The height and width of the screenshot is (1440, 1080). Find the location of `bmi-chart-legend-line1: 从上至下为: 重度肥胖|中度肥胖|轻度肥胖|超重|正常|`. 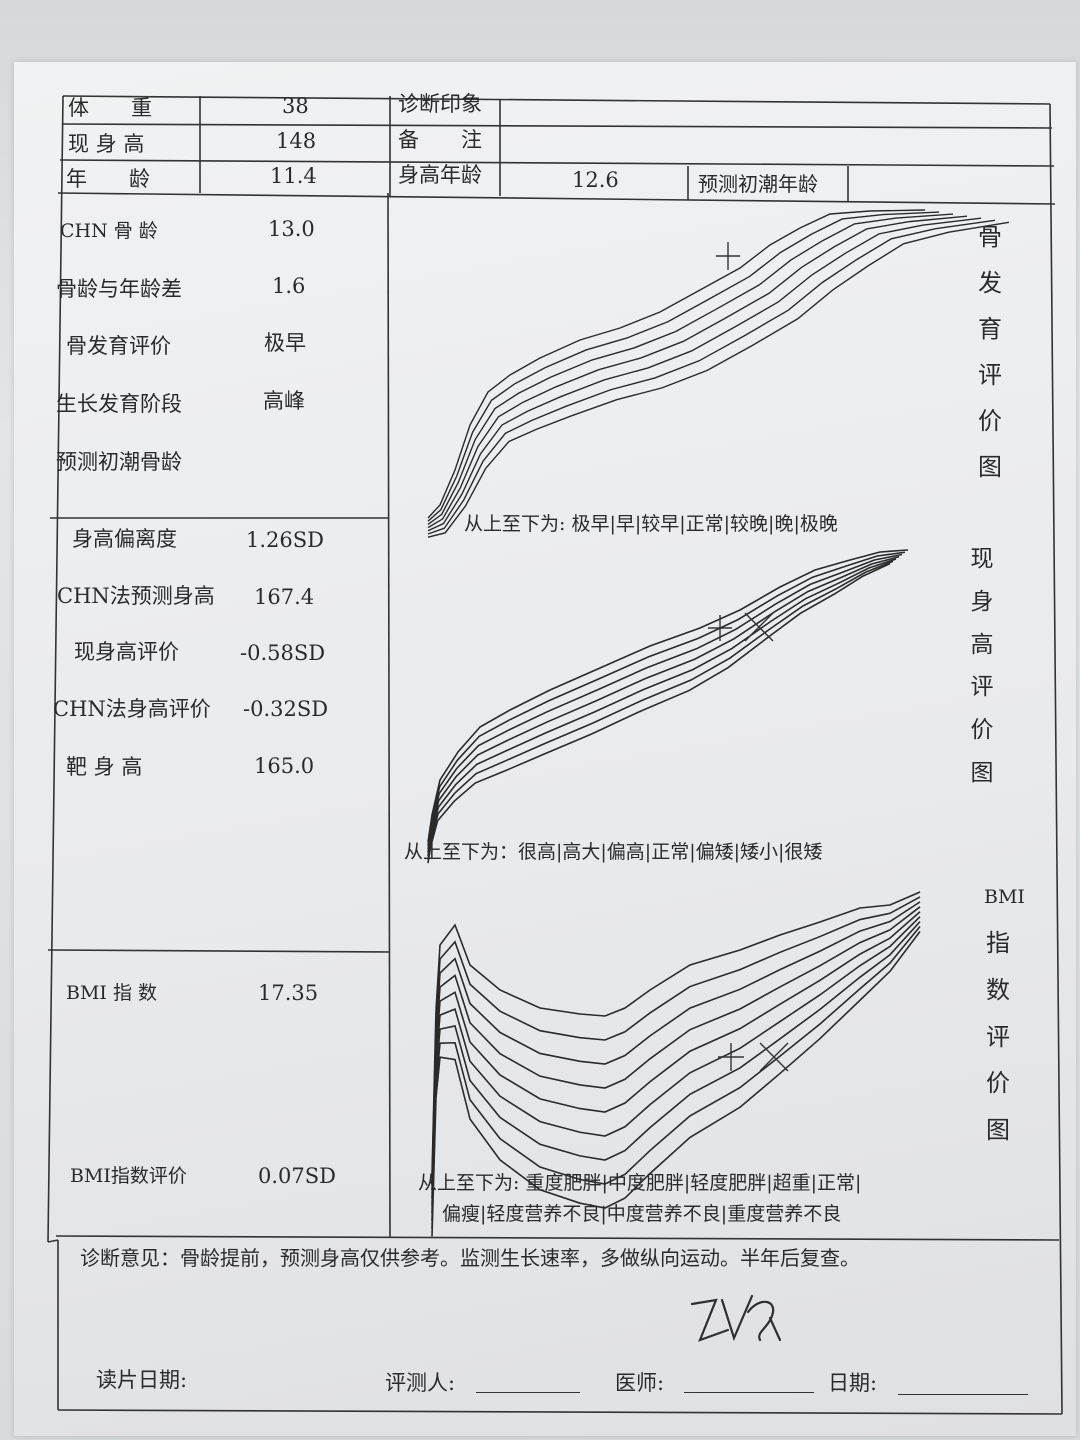

bmi-chart-legend-line1: 从上至下为: 重度肥胖|中度肥胖|轻度肥胖|超重|正常| is located at coordinates (640, 1183).